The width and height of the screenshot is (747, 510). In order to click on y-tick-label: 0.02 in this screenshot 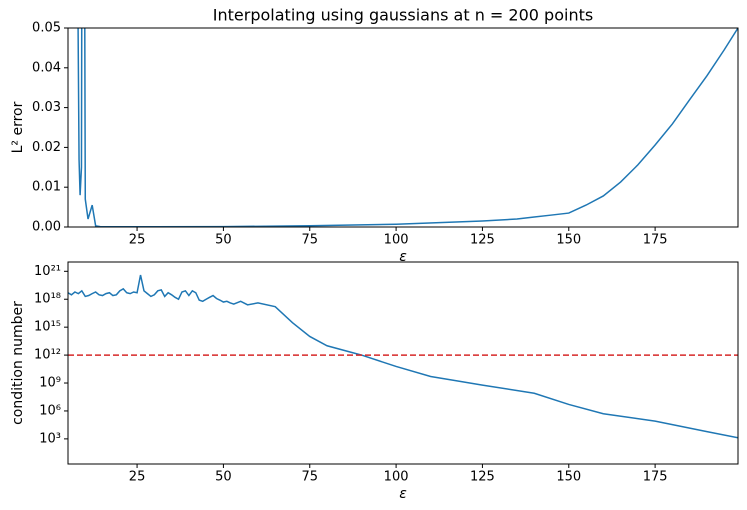, I will do `click(46, 147)`.